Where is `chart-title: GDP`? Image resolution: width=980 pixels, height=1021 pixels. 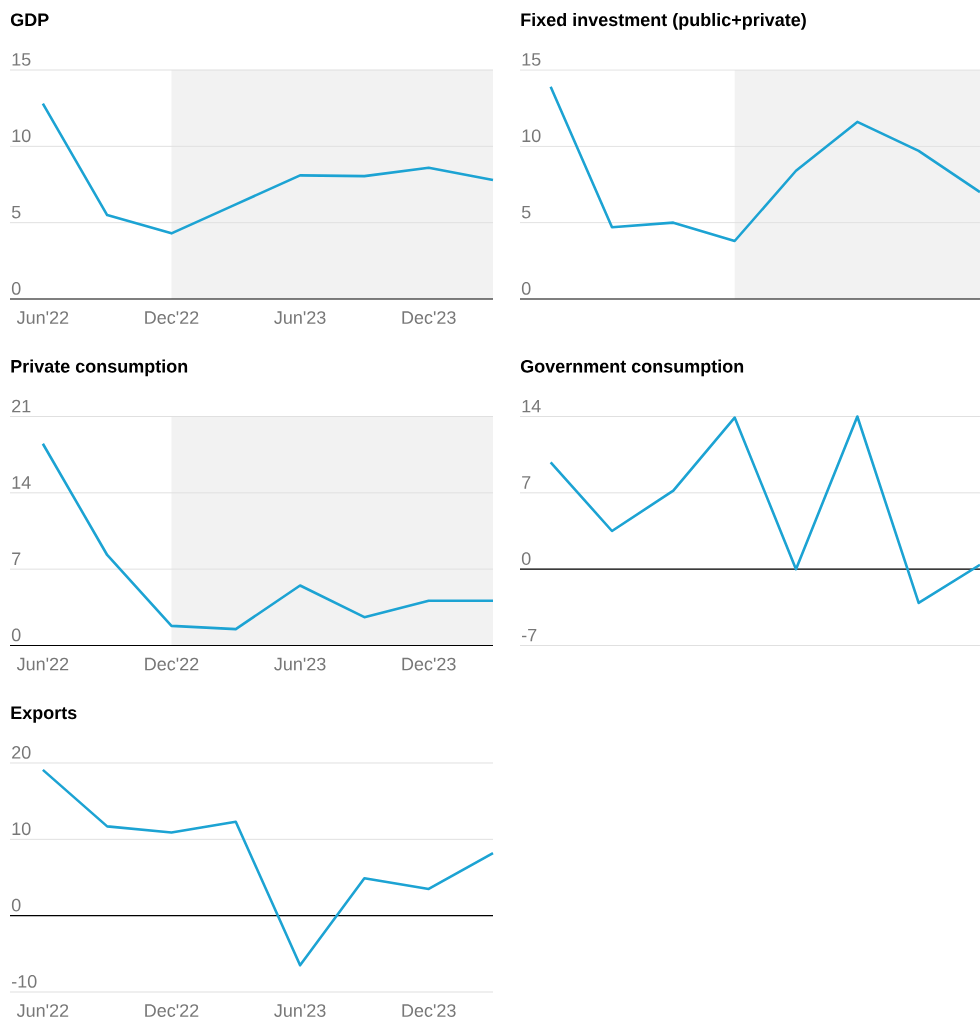
chart-title: GDP is located at coordinates (29, 20).